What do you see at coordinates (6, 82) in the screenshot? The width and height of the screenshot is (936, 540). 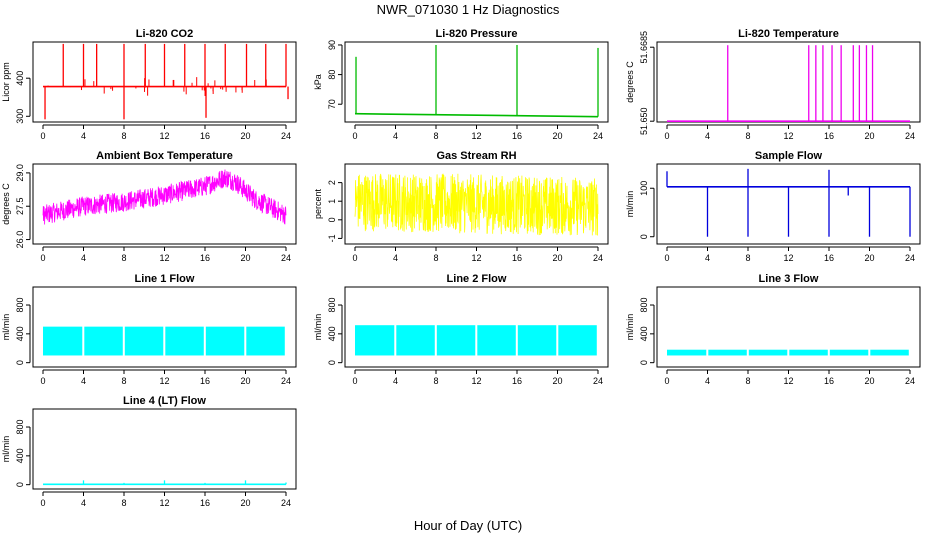 I see `y-axis-label: Licor ppm` at bounding box center [6, 82].